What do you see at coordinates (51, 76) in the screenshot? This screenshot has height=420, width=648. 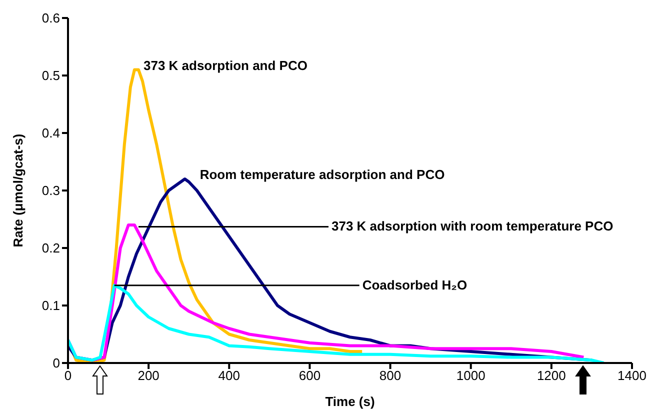 I see `y-tick-label: 0.5` at bounding box center [51, 76].